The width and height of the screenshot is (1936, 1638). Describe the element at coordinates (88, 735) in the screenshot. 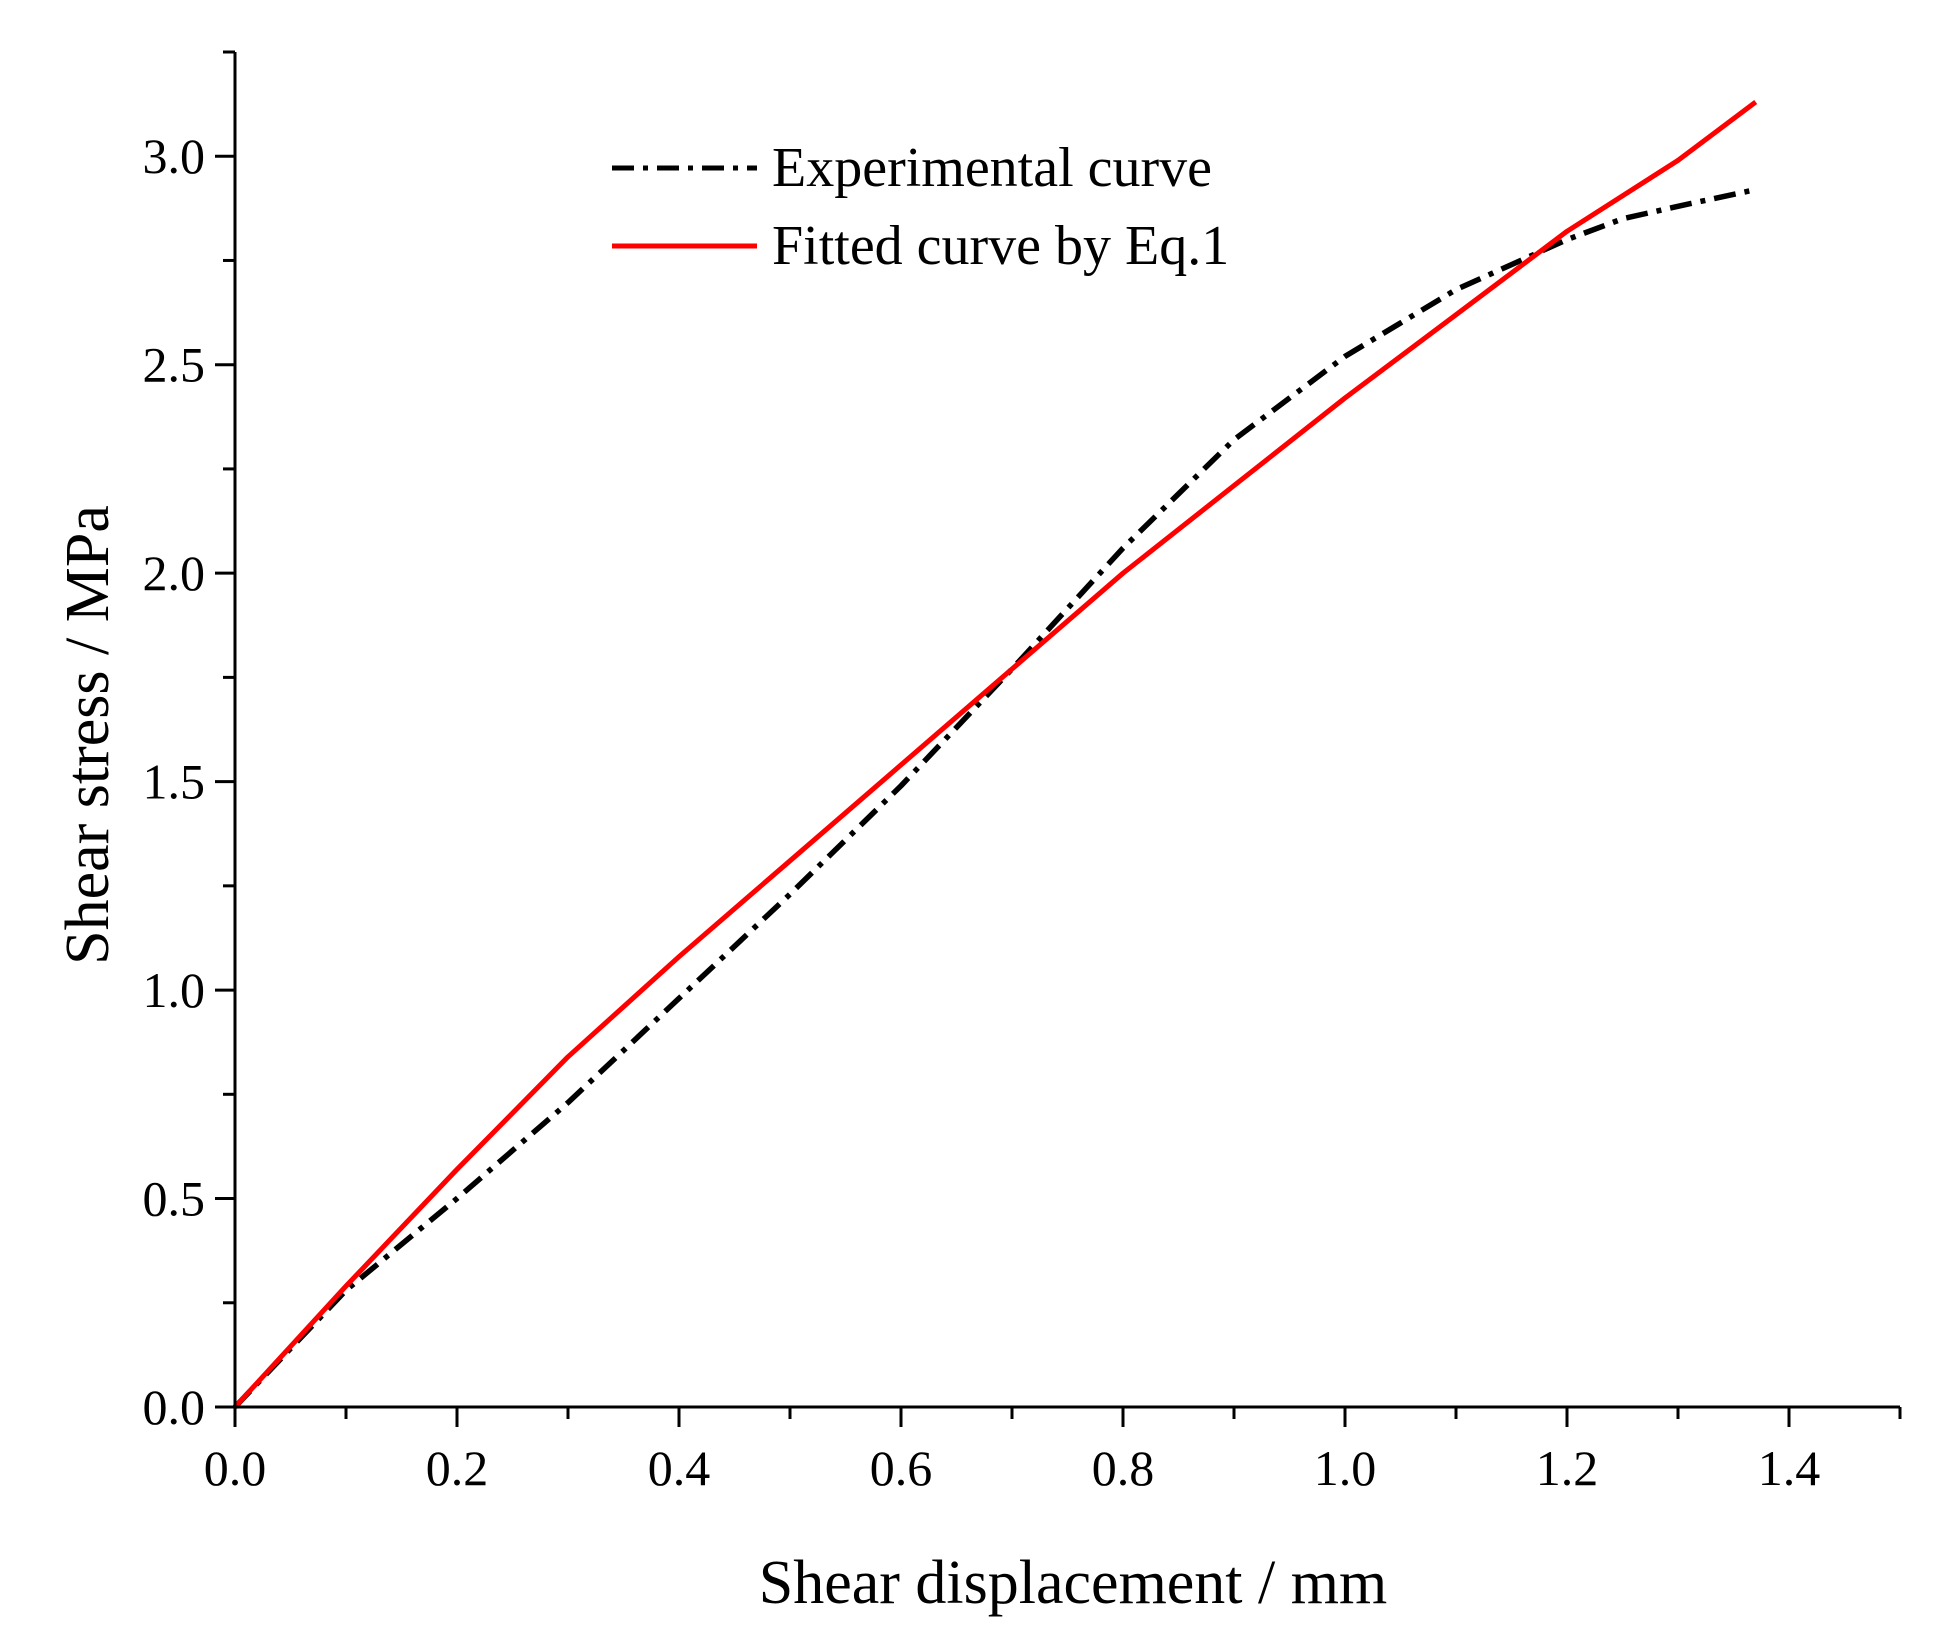

I see `y-axis-label: Shear stress / MPa` at that location.